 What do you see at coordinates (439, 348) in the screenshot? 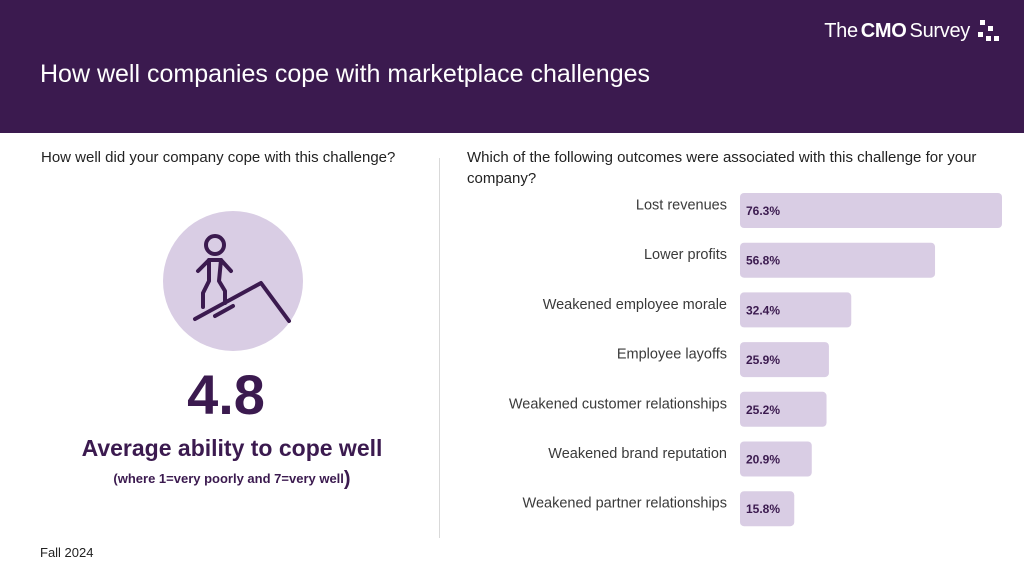
I see `panel-divider` at bounding box center [439, 348].